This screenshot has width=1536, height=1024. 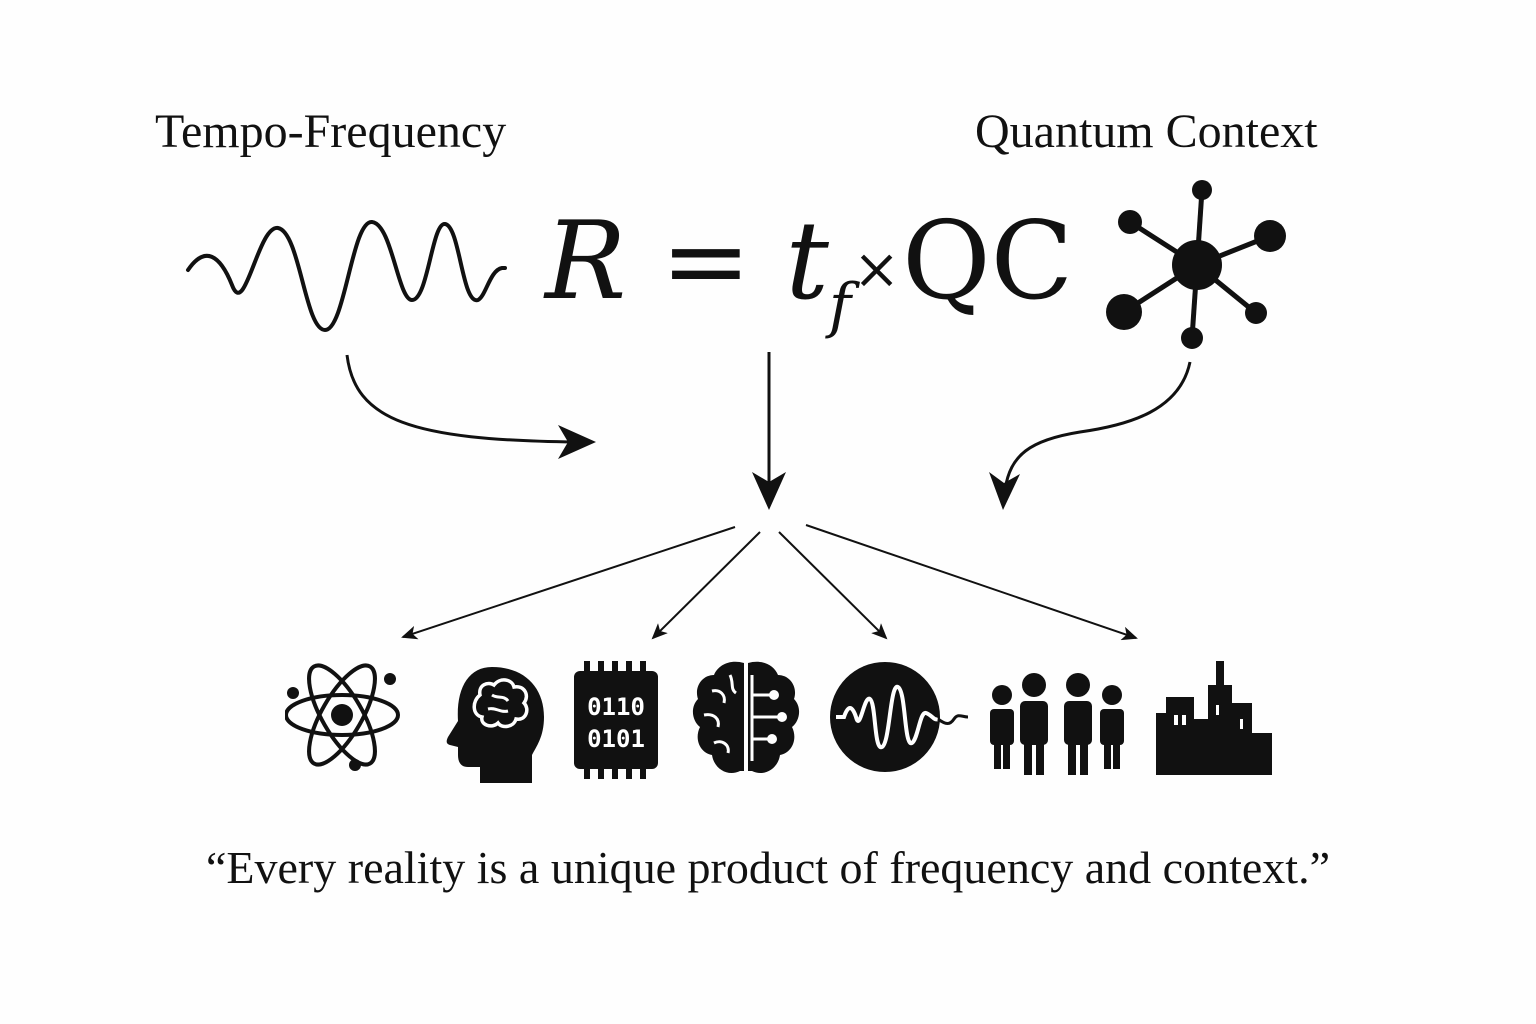 I want to click on chip-binary-line-2: 0101, so click(x=616, y=739).